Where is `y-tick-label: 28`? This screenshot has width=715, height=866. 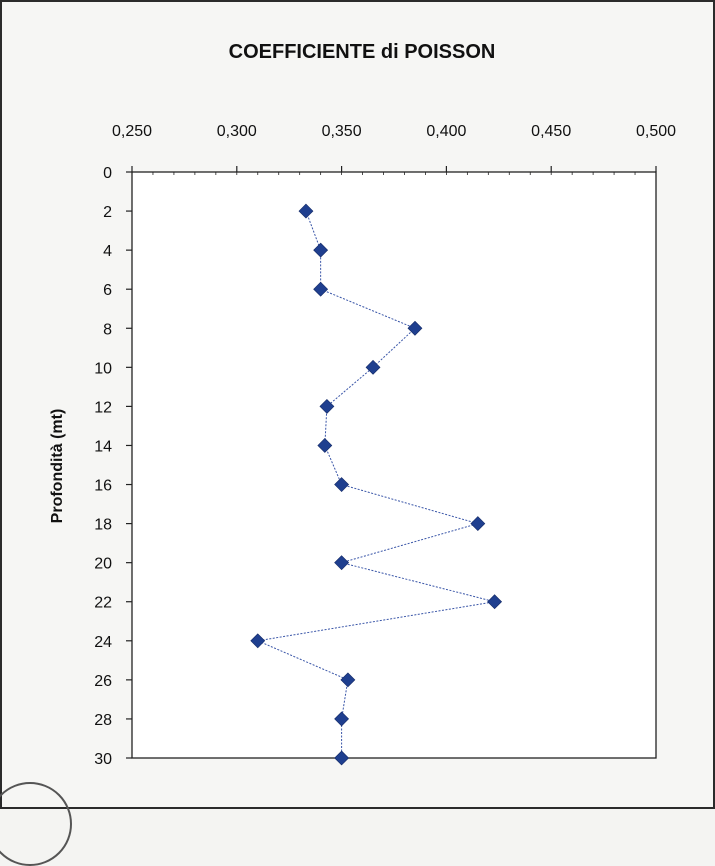
y-tick-label: 28 is located at coordinates (103, 720).